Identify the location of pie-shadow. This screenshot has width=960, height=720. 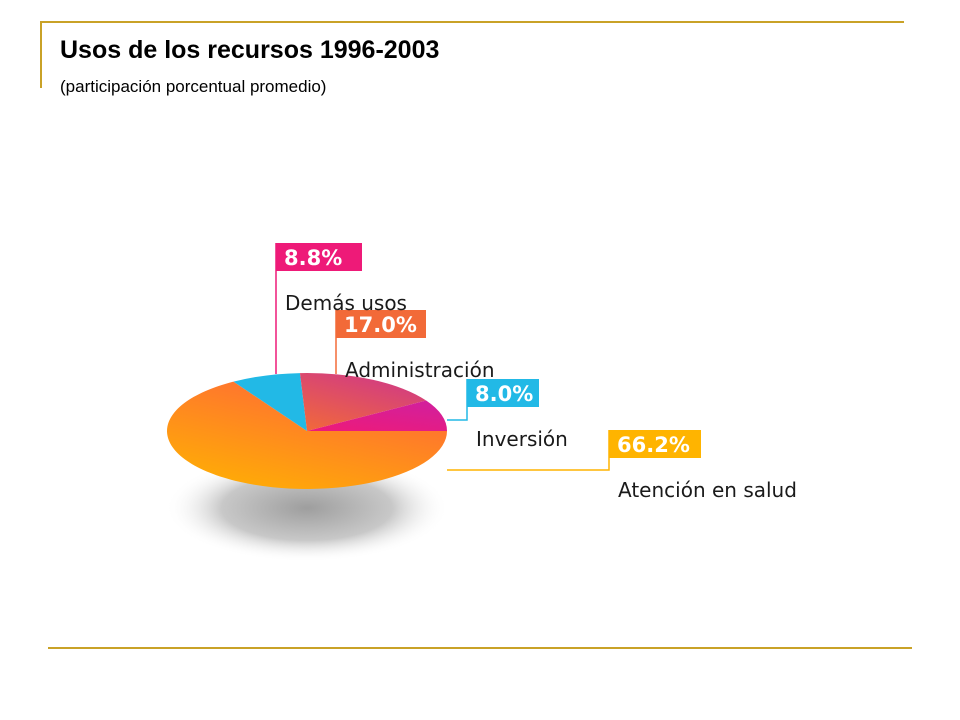
(307, 508).